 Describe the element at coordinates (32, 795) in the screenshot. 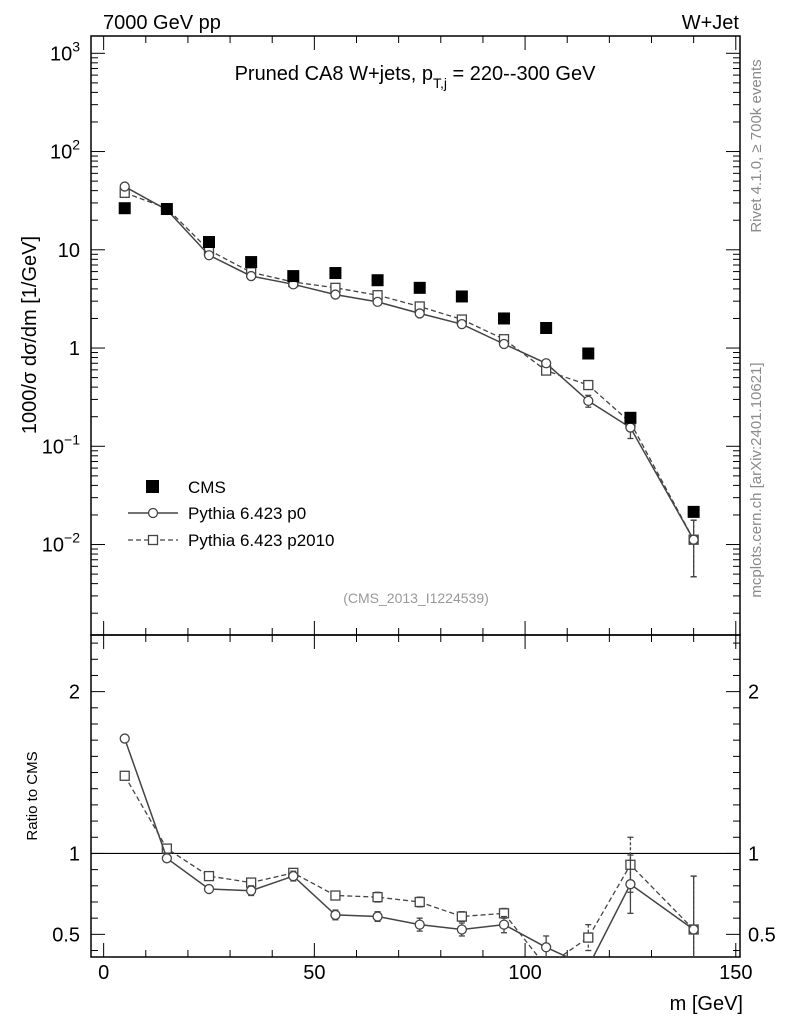

I see `ratio-y-axis-label: Ratio to CMS` at that location.